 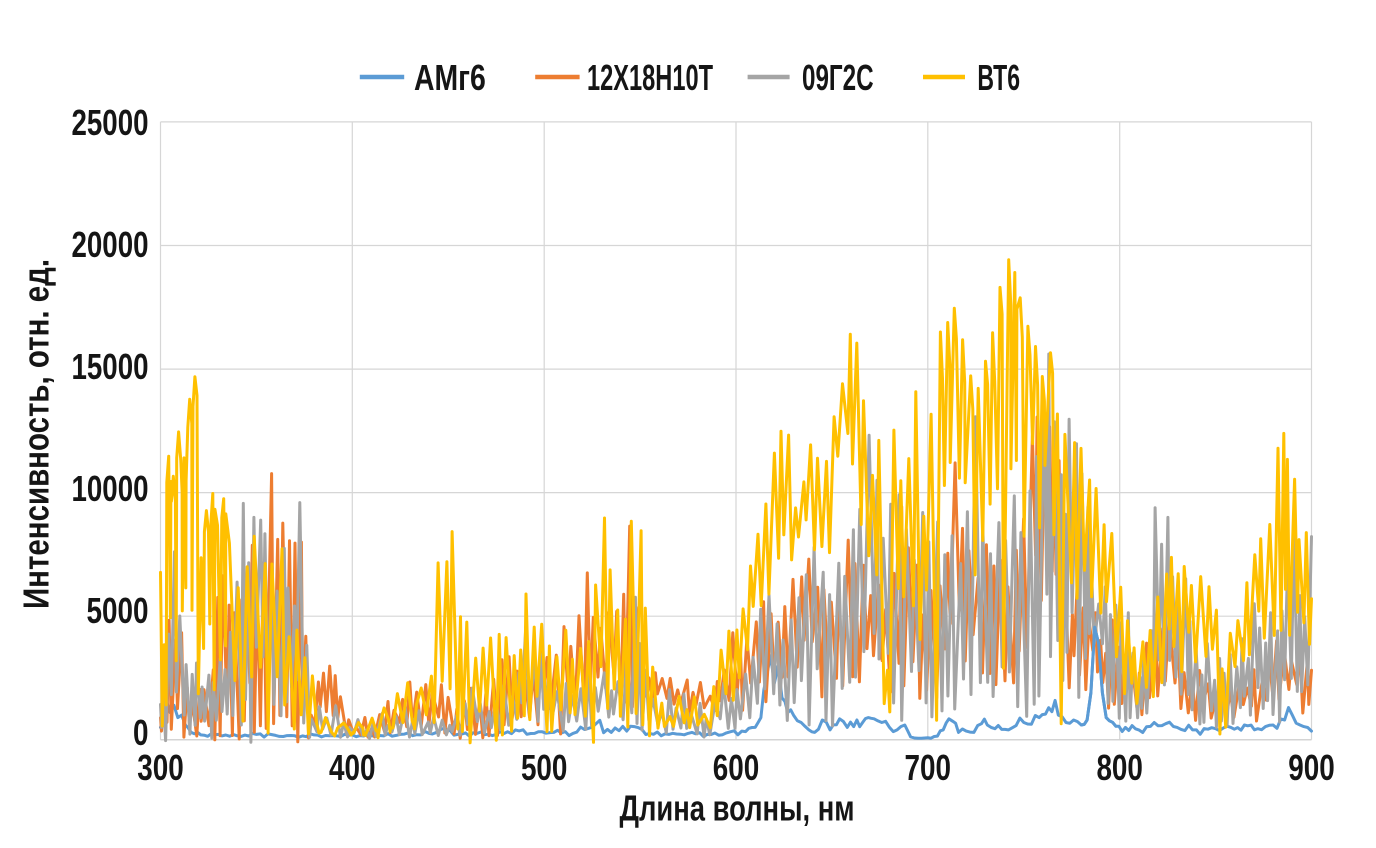 I want to click on svg-text: ВТ6, so click(x=998, y=77).